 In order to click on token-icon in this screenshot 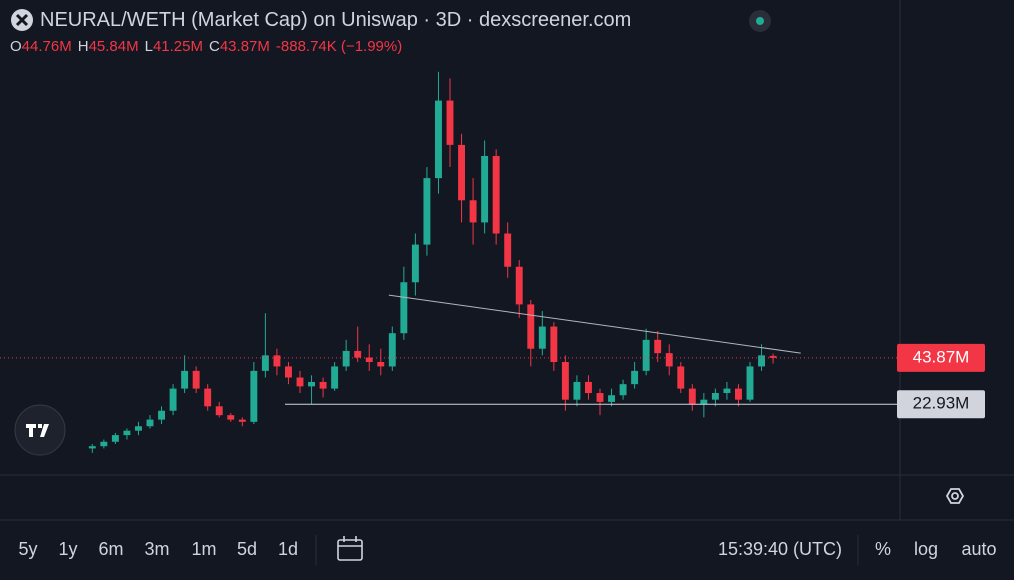, I will do `click(22, 20)`.